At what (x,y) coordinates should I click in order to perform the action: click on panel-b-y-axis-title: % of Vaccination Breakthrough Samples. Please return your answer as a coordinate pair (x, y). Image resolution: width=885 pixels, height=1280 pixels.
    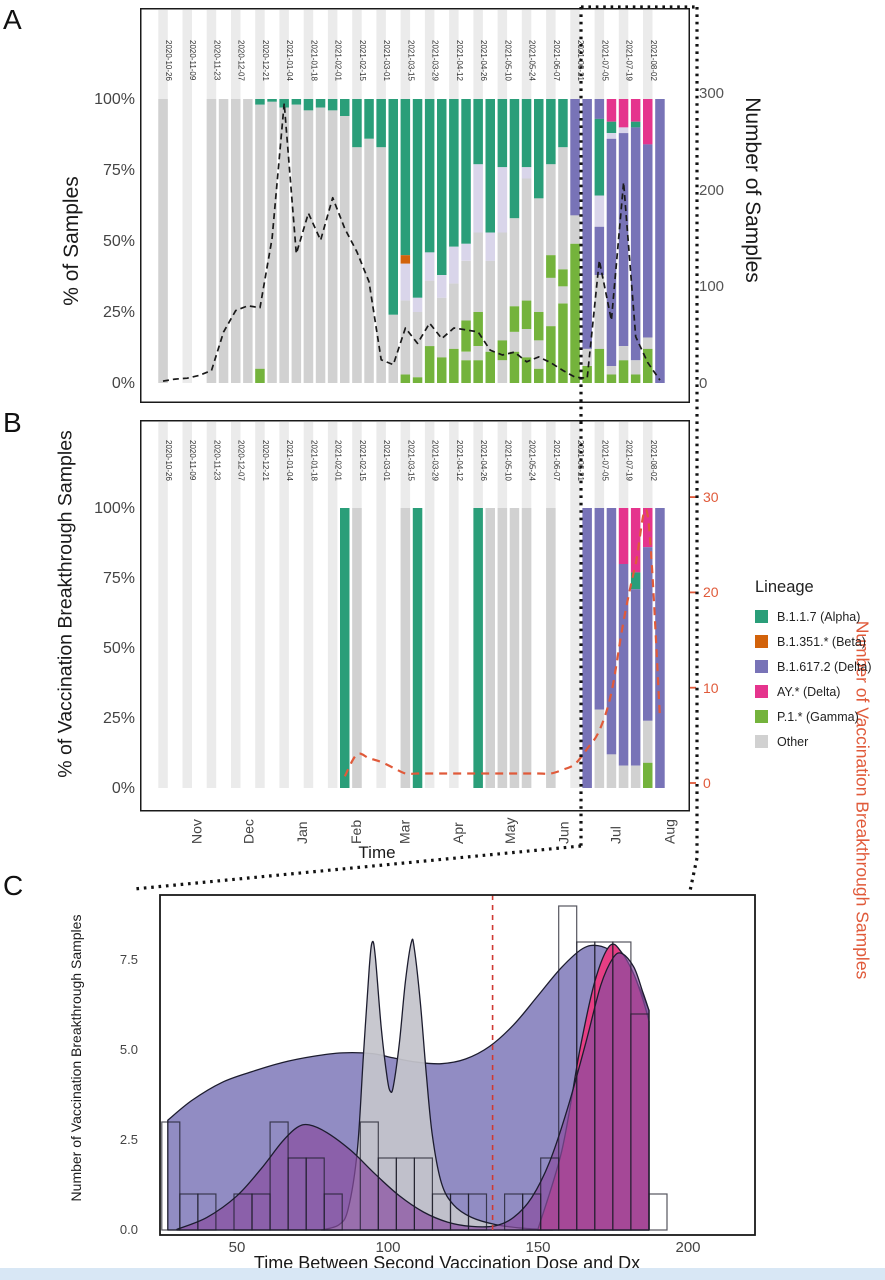
    Looking at the image, I should click on (65, 604).